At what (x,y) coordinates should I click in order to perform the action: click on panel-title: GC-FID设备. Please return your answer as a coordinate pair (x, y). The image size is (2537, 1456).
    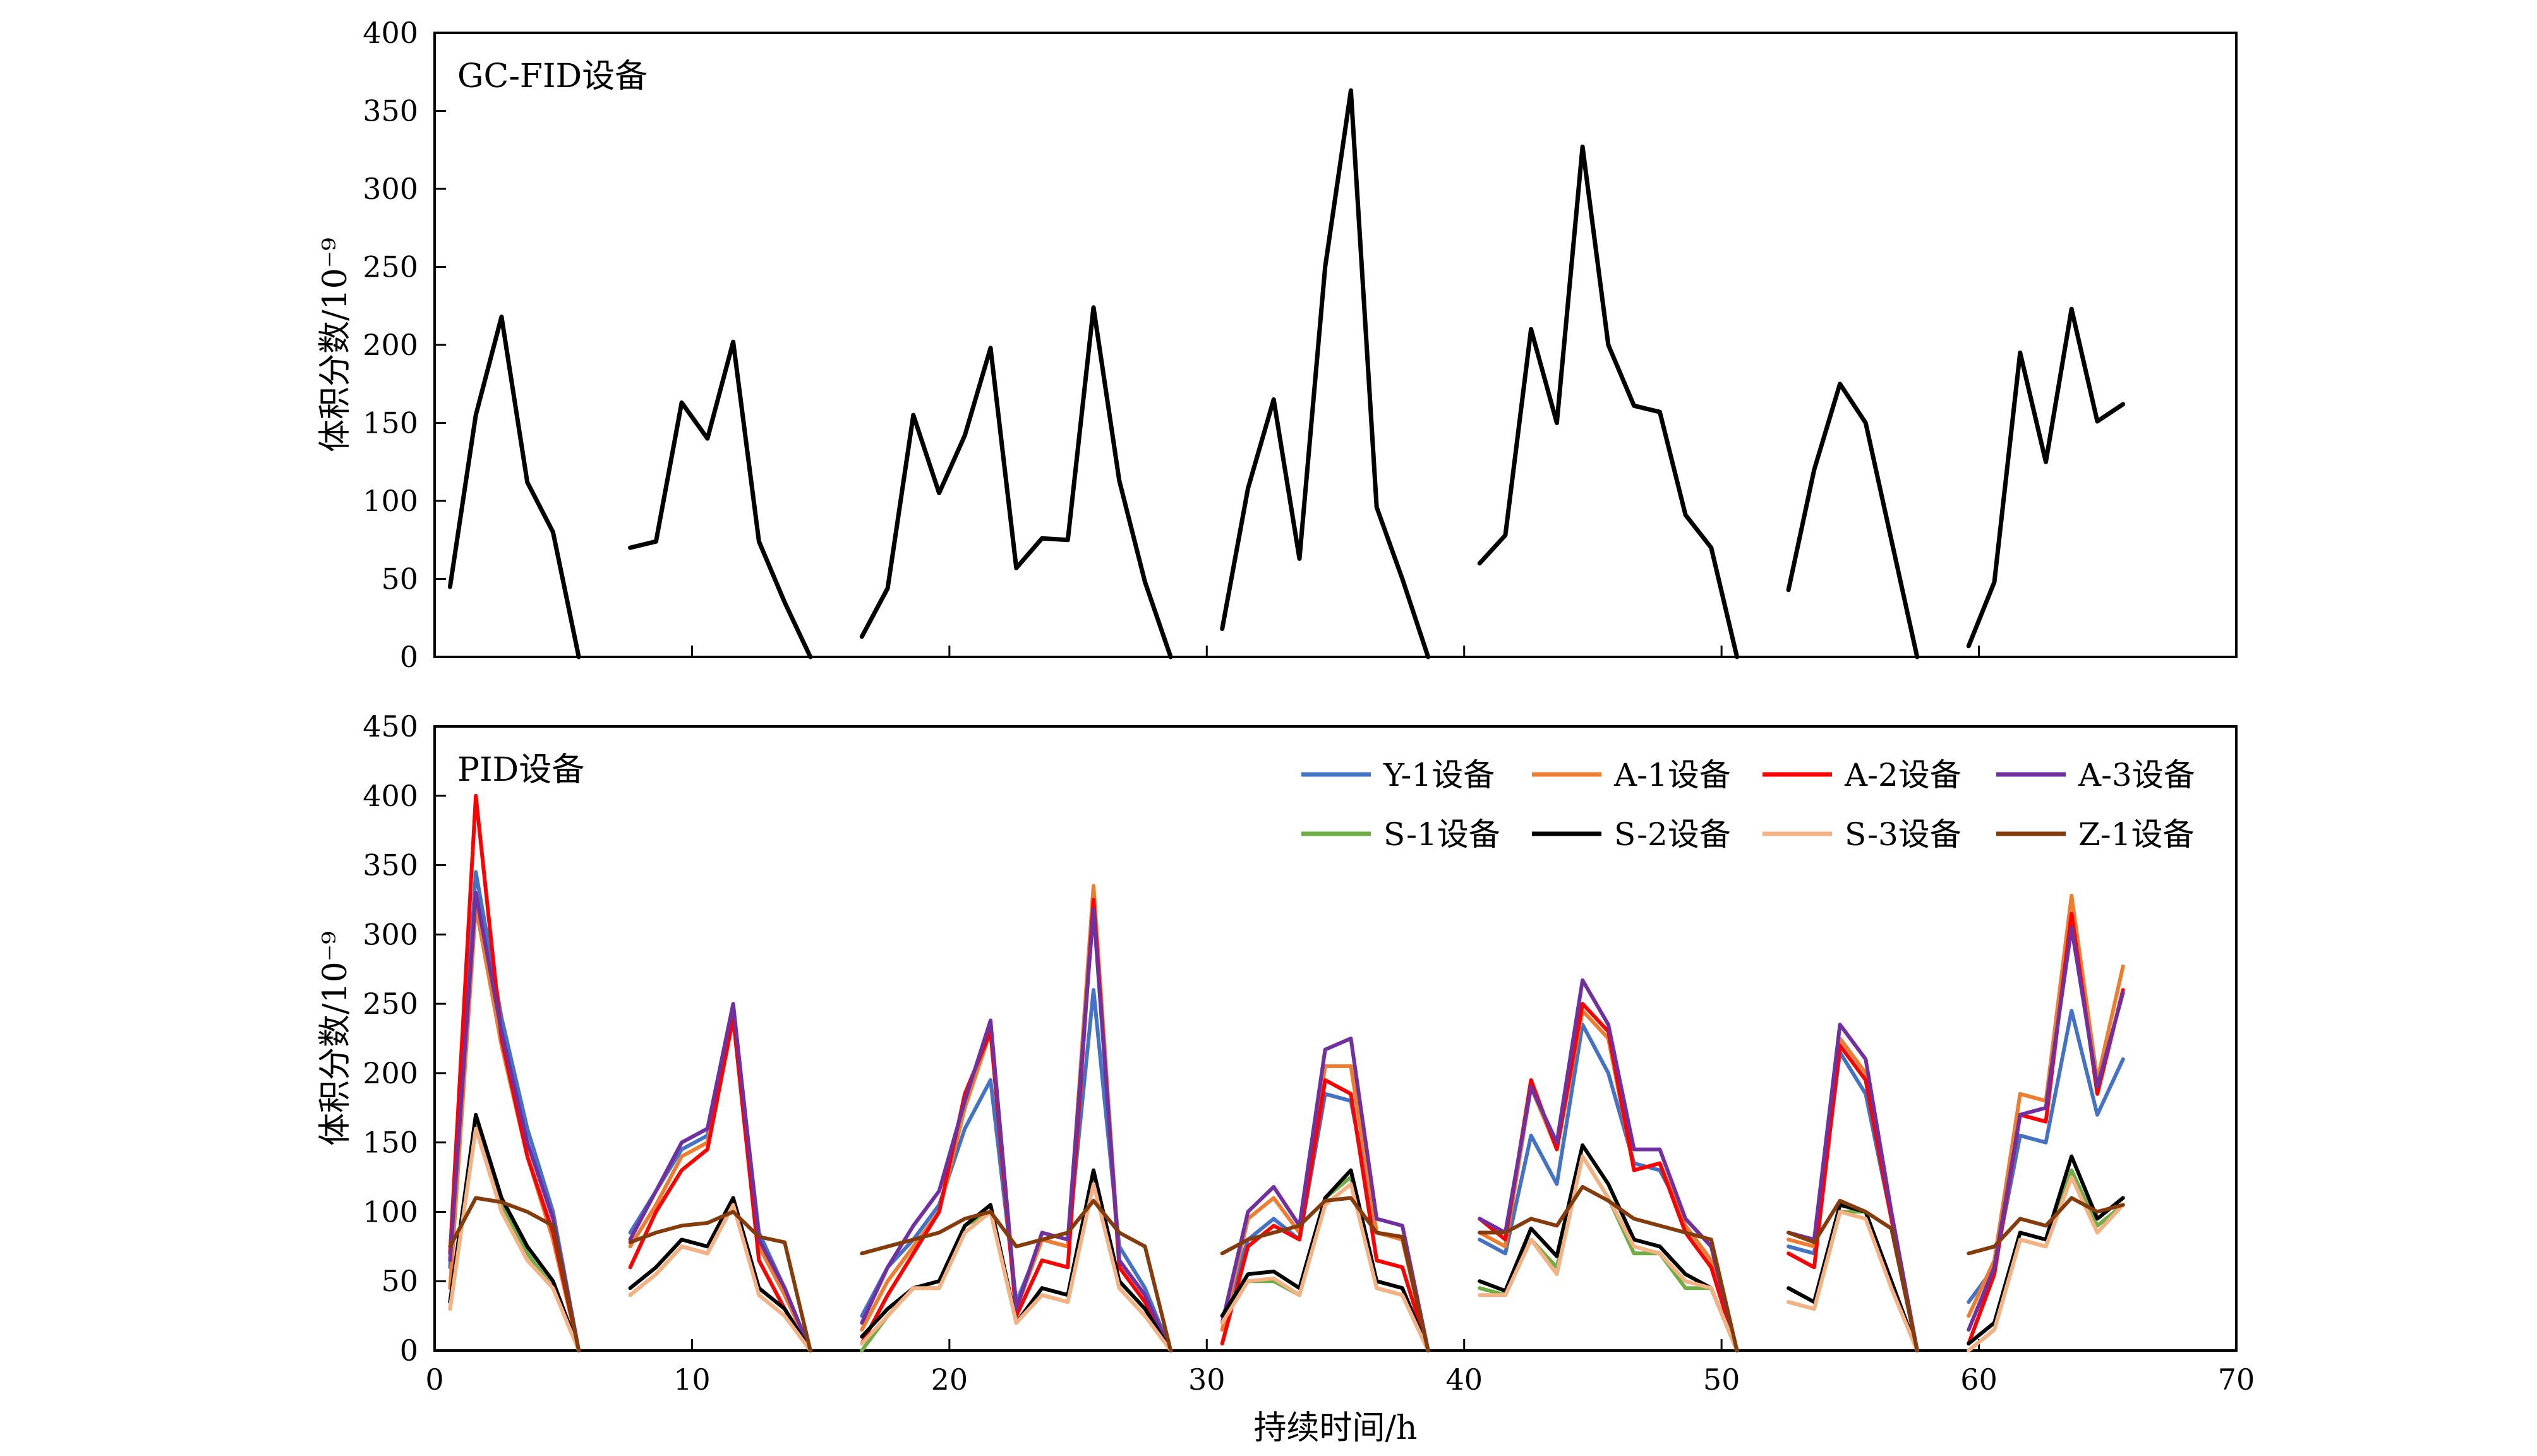
    Looking at the image, I should click on (552, 76).